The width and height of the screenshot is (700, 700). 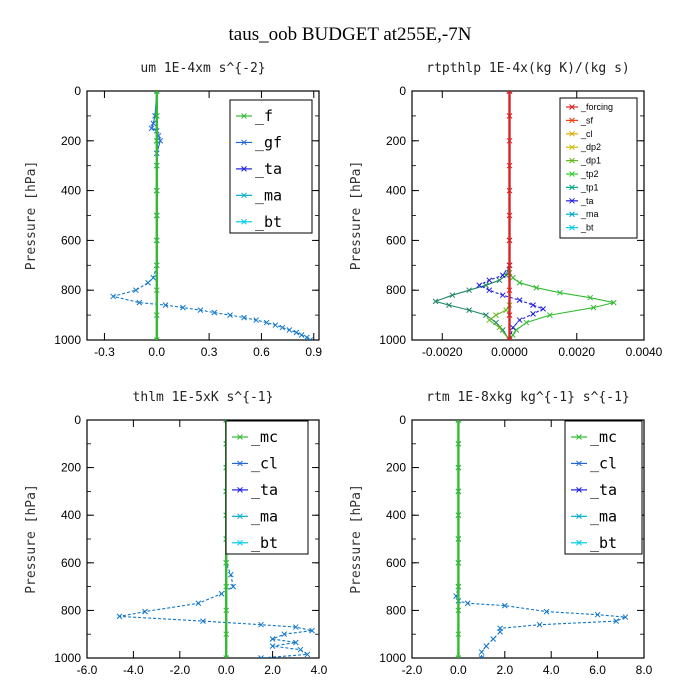 What do you see at coordinates (226, 670) in the screenshot?
I see `x-tick-label: 0.0` at bounding box center [226, 670].